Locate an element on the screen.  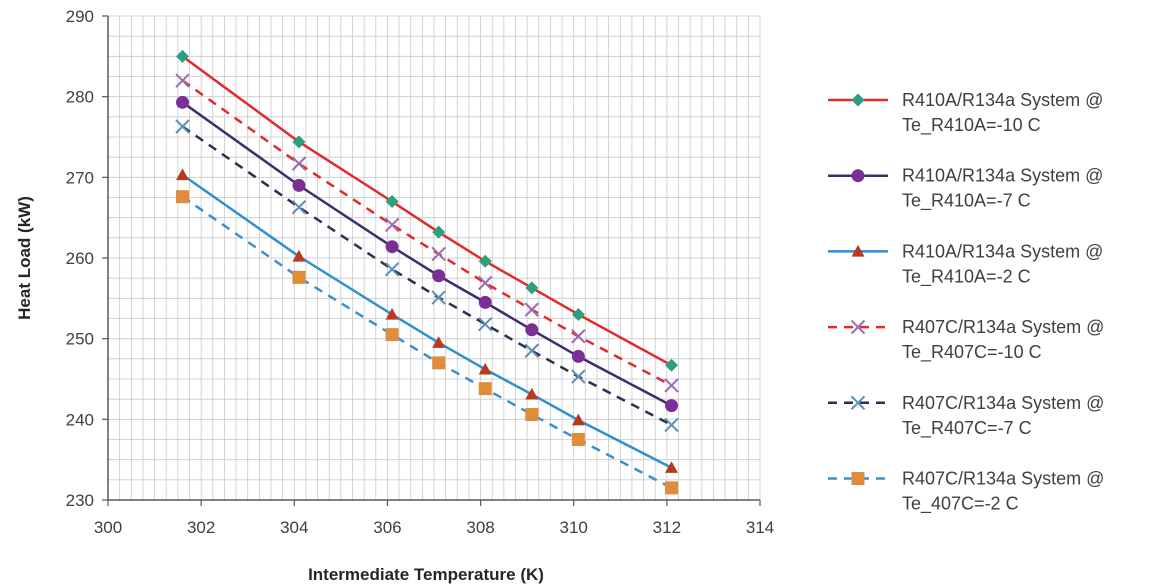
y-tick-label: 230 is located at coordinates (80, 500).